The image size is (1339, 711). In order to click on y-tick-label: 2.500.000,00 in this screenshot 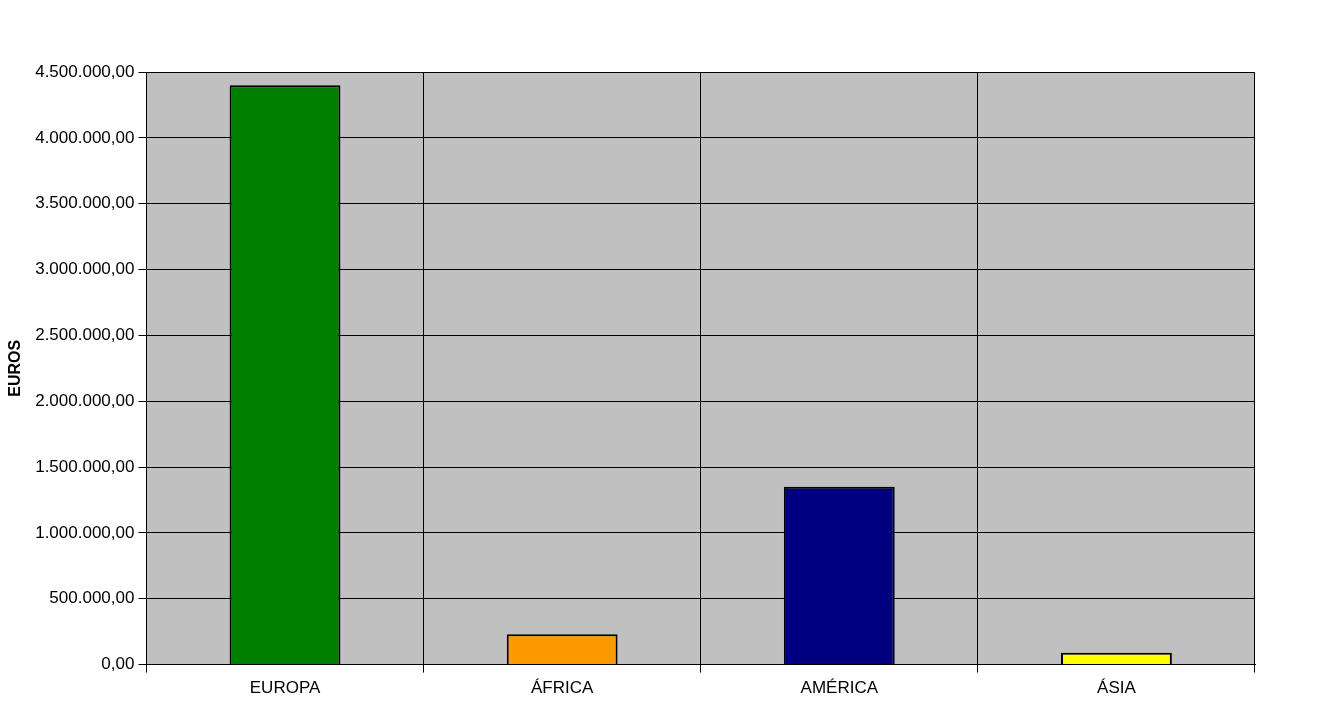, I will do `click(85, 335)`.